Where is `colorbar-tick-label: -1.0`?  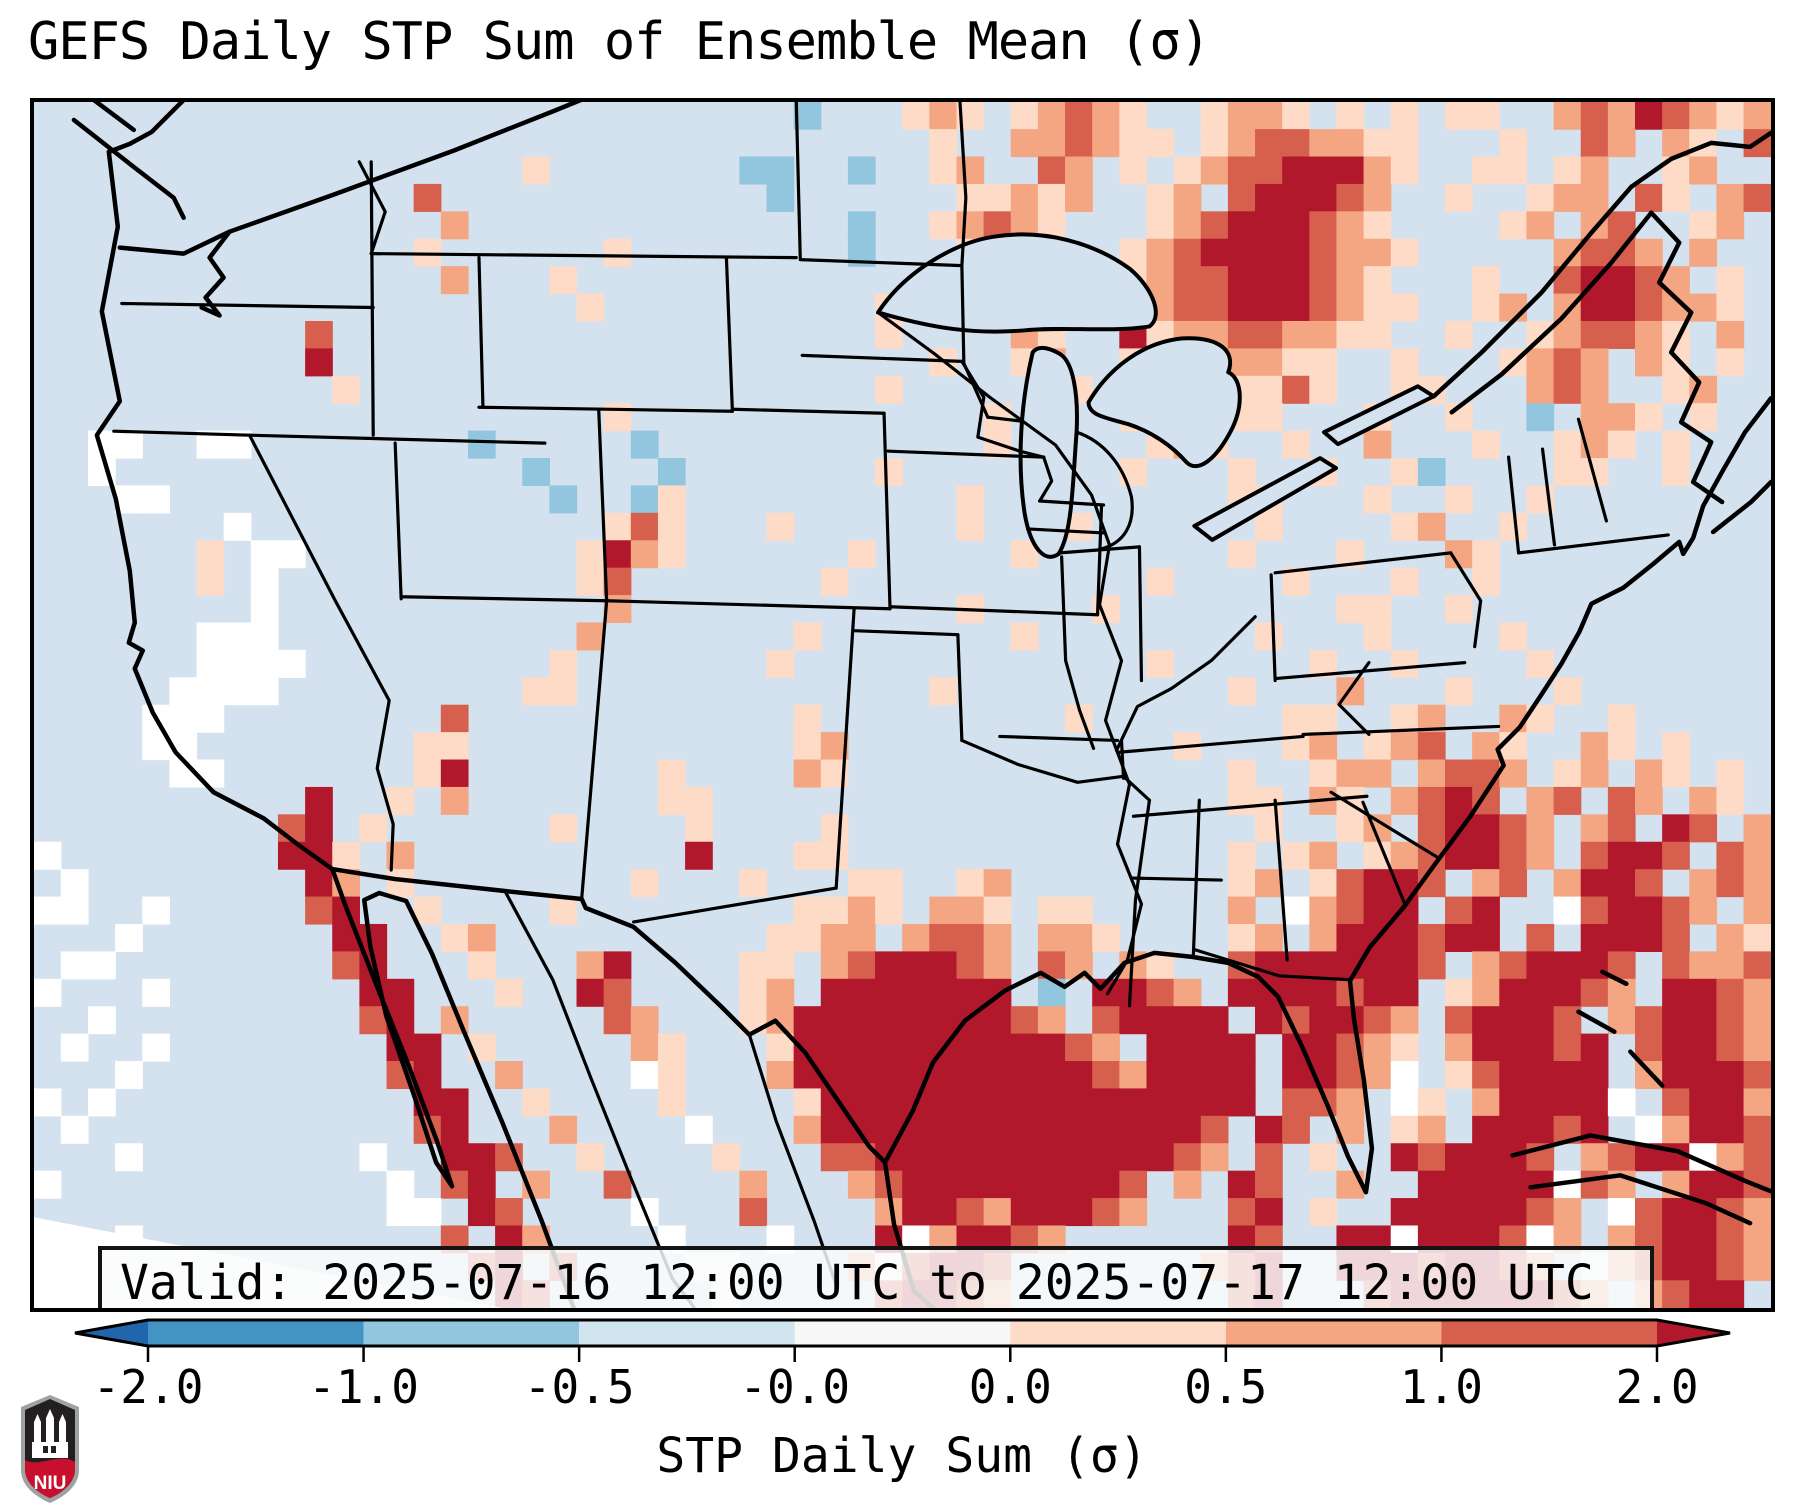 colorbar-tick-label: -1.0 is located at coordinates (363, 1387).